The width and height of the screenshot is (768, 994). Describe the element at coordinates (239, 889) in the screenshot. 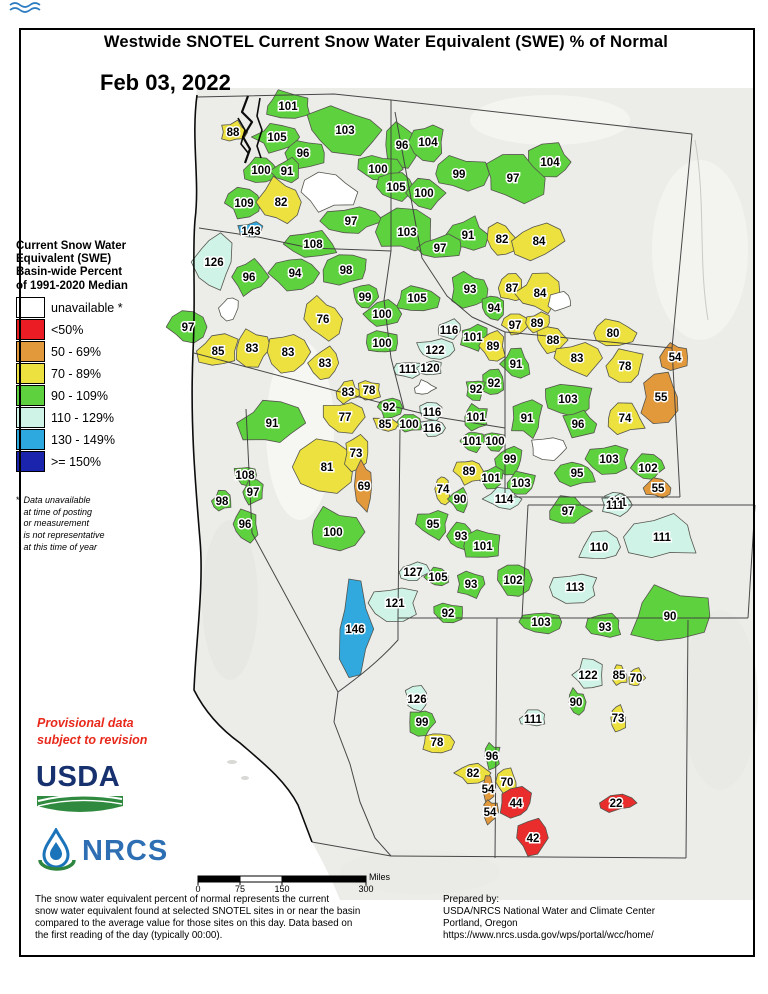

I see `scale-tick-75: 75` at that location.